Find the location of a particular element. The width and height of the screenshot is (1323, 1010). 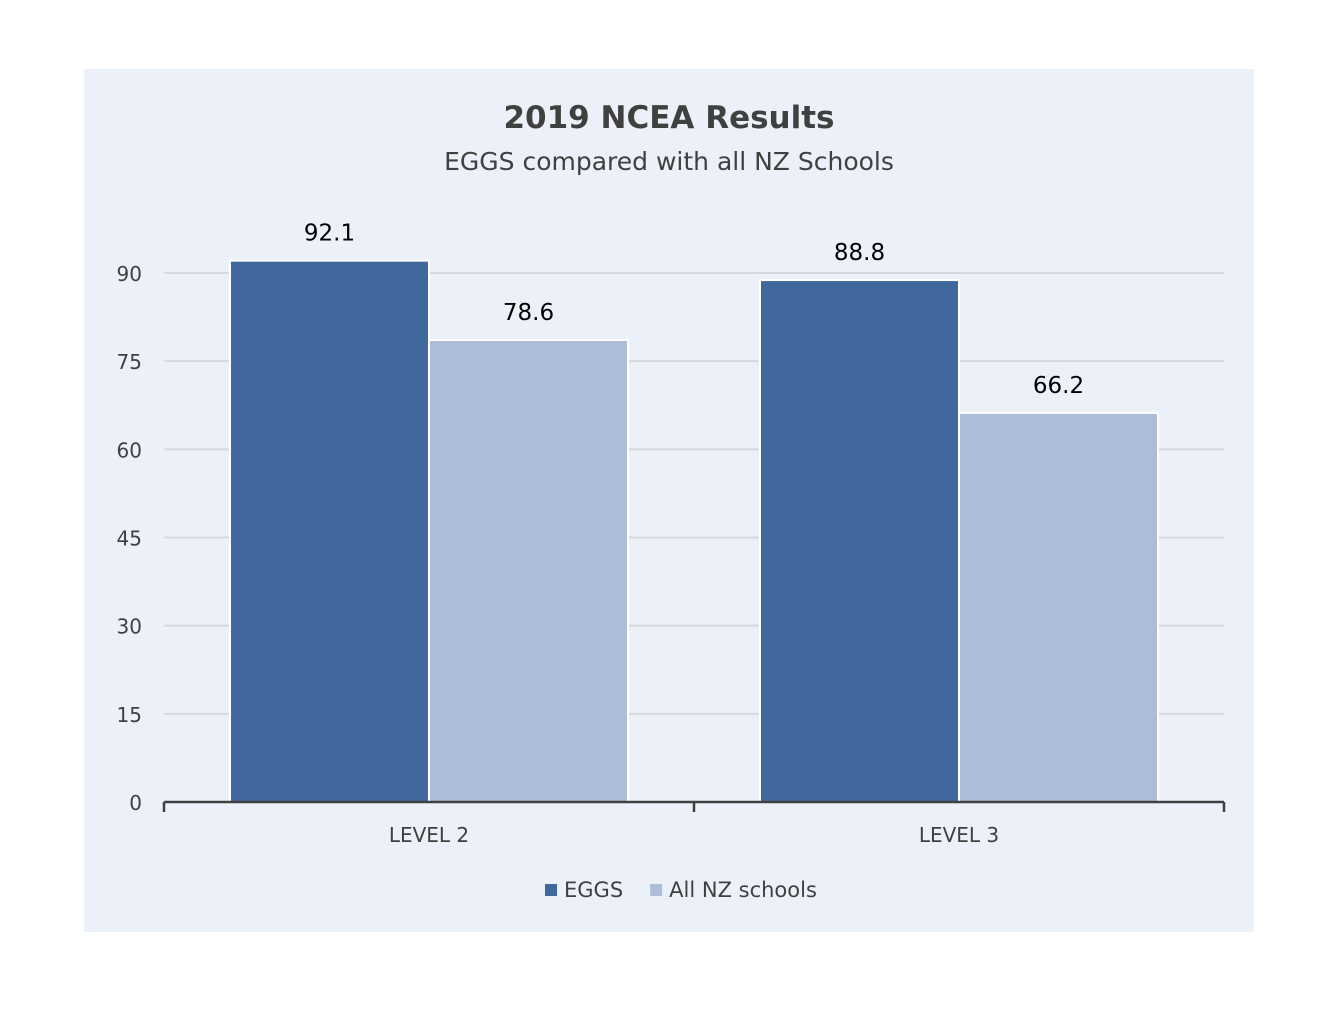

chart-subtitle: EGGS compared with all NZ Schools is located at coordinates (669, 161).